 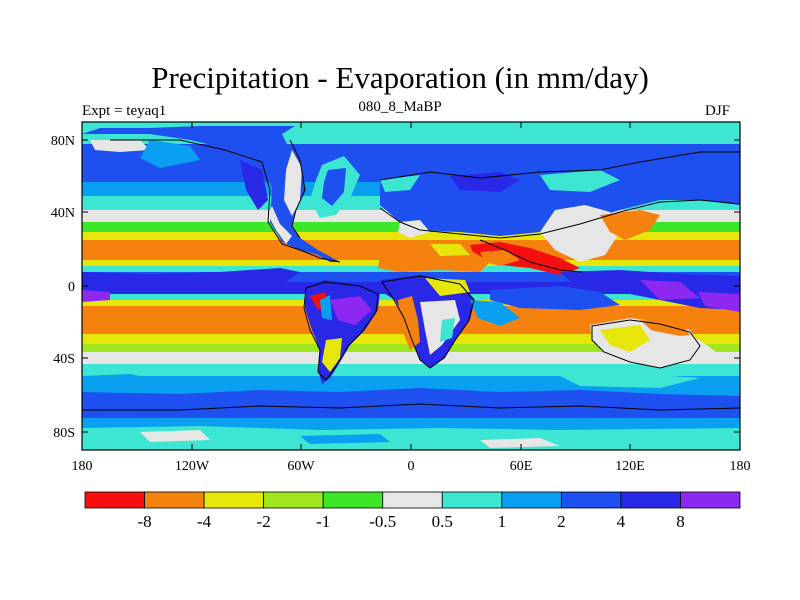 What do you see at coordinates (301, 466) in the screenshot?
I see `lon-tick-label: 60W` at bounding box center [301, 466].